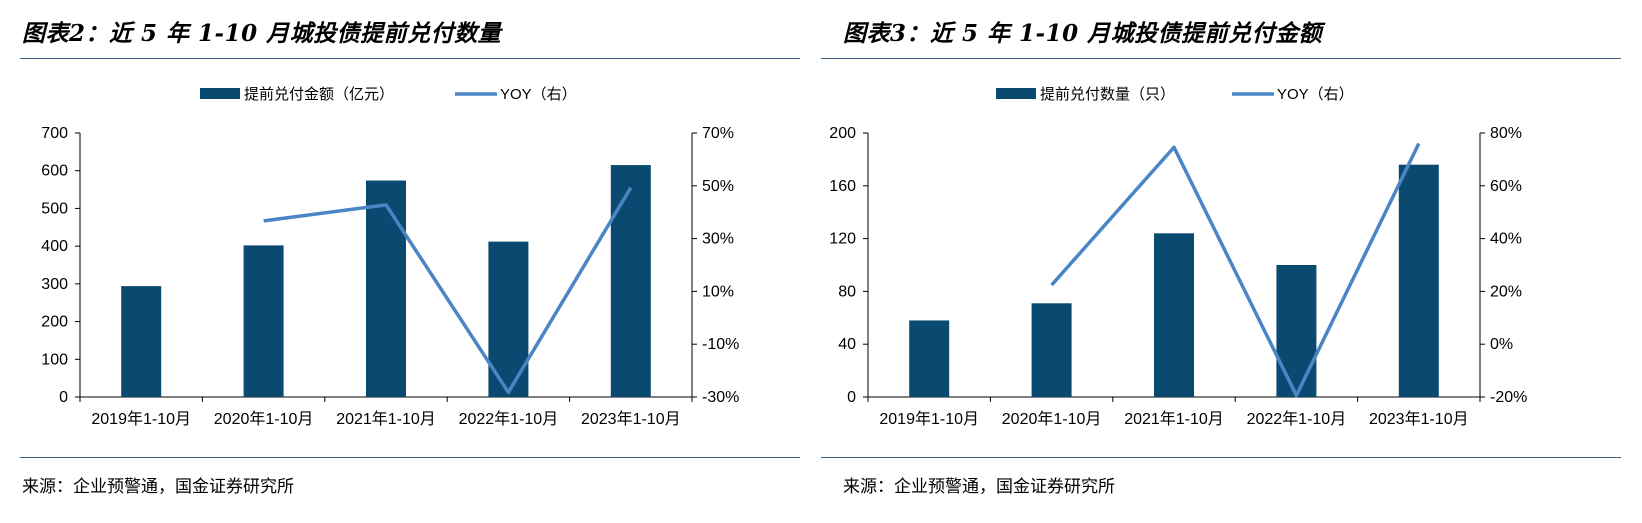  Describe the element at coordinates (847, 291) in the screenshot. I see `left-tick-label: 80` at that location.